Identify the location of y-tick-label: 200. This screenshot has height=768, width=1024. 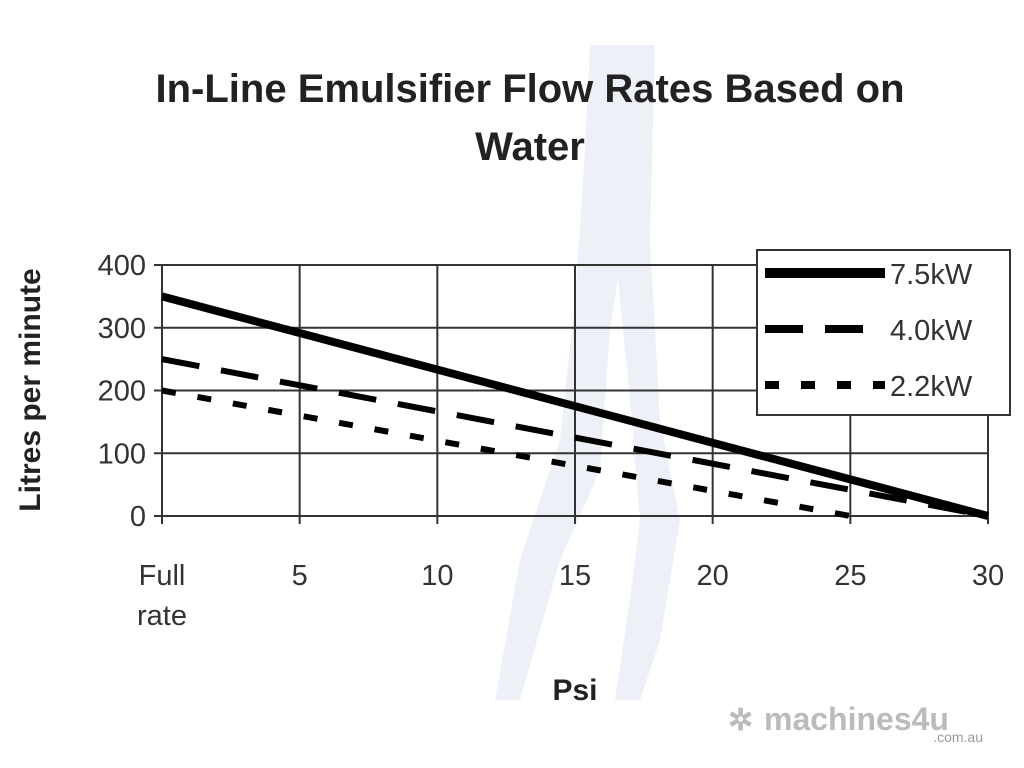
(122, 392).